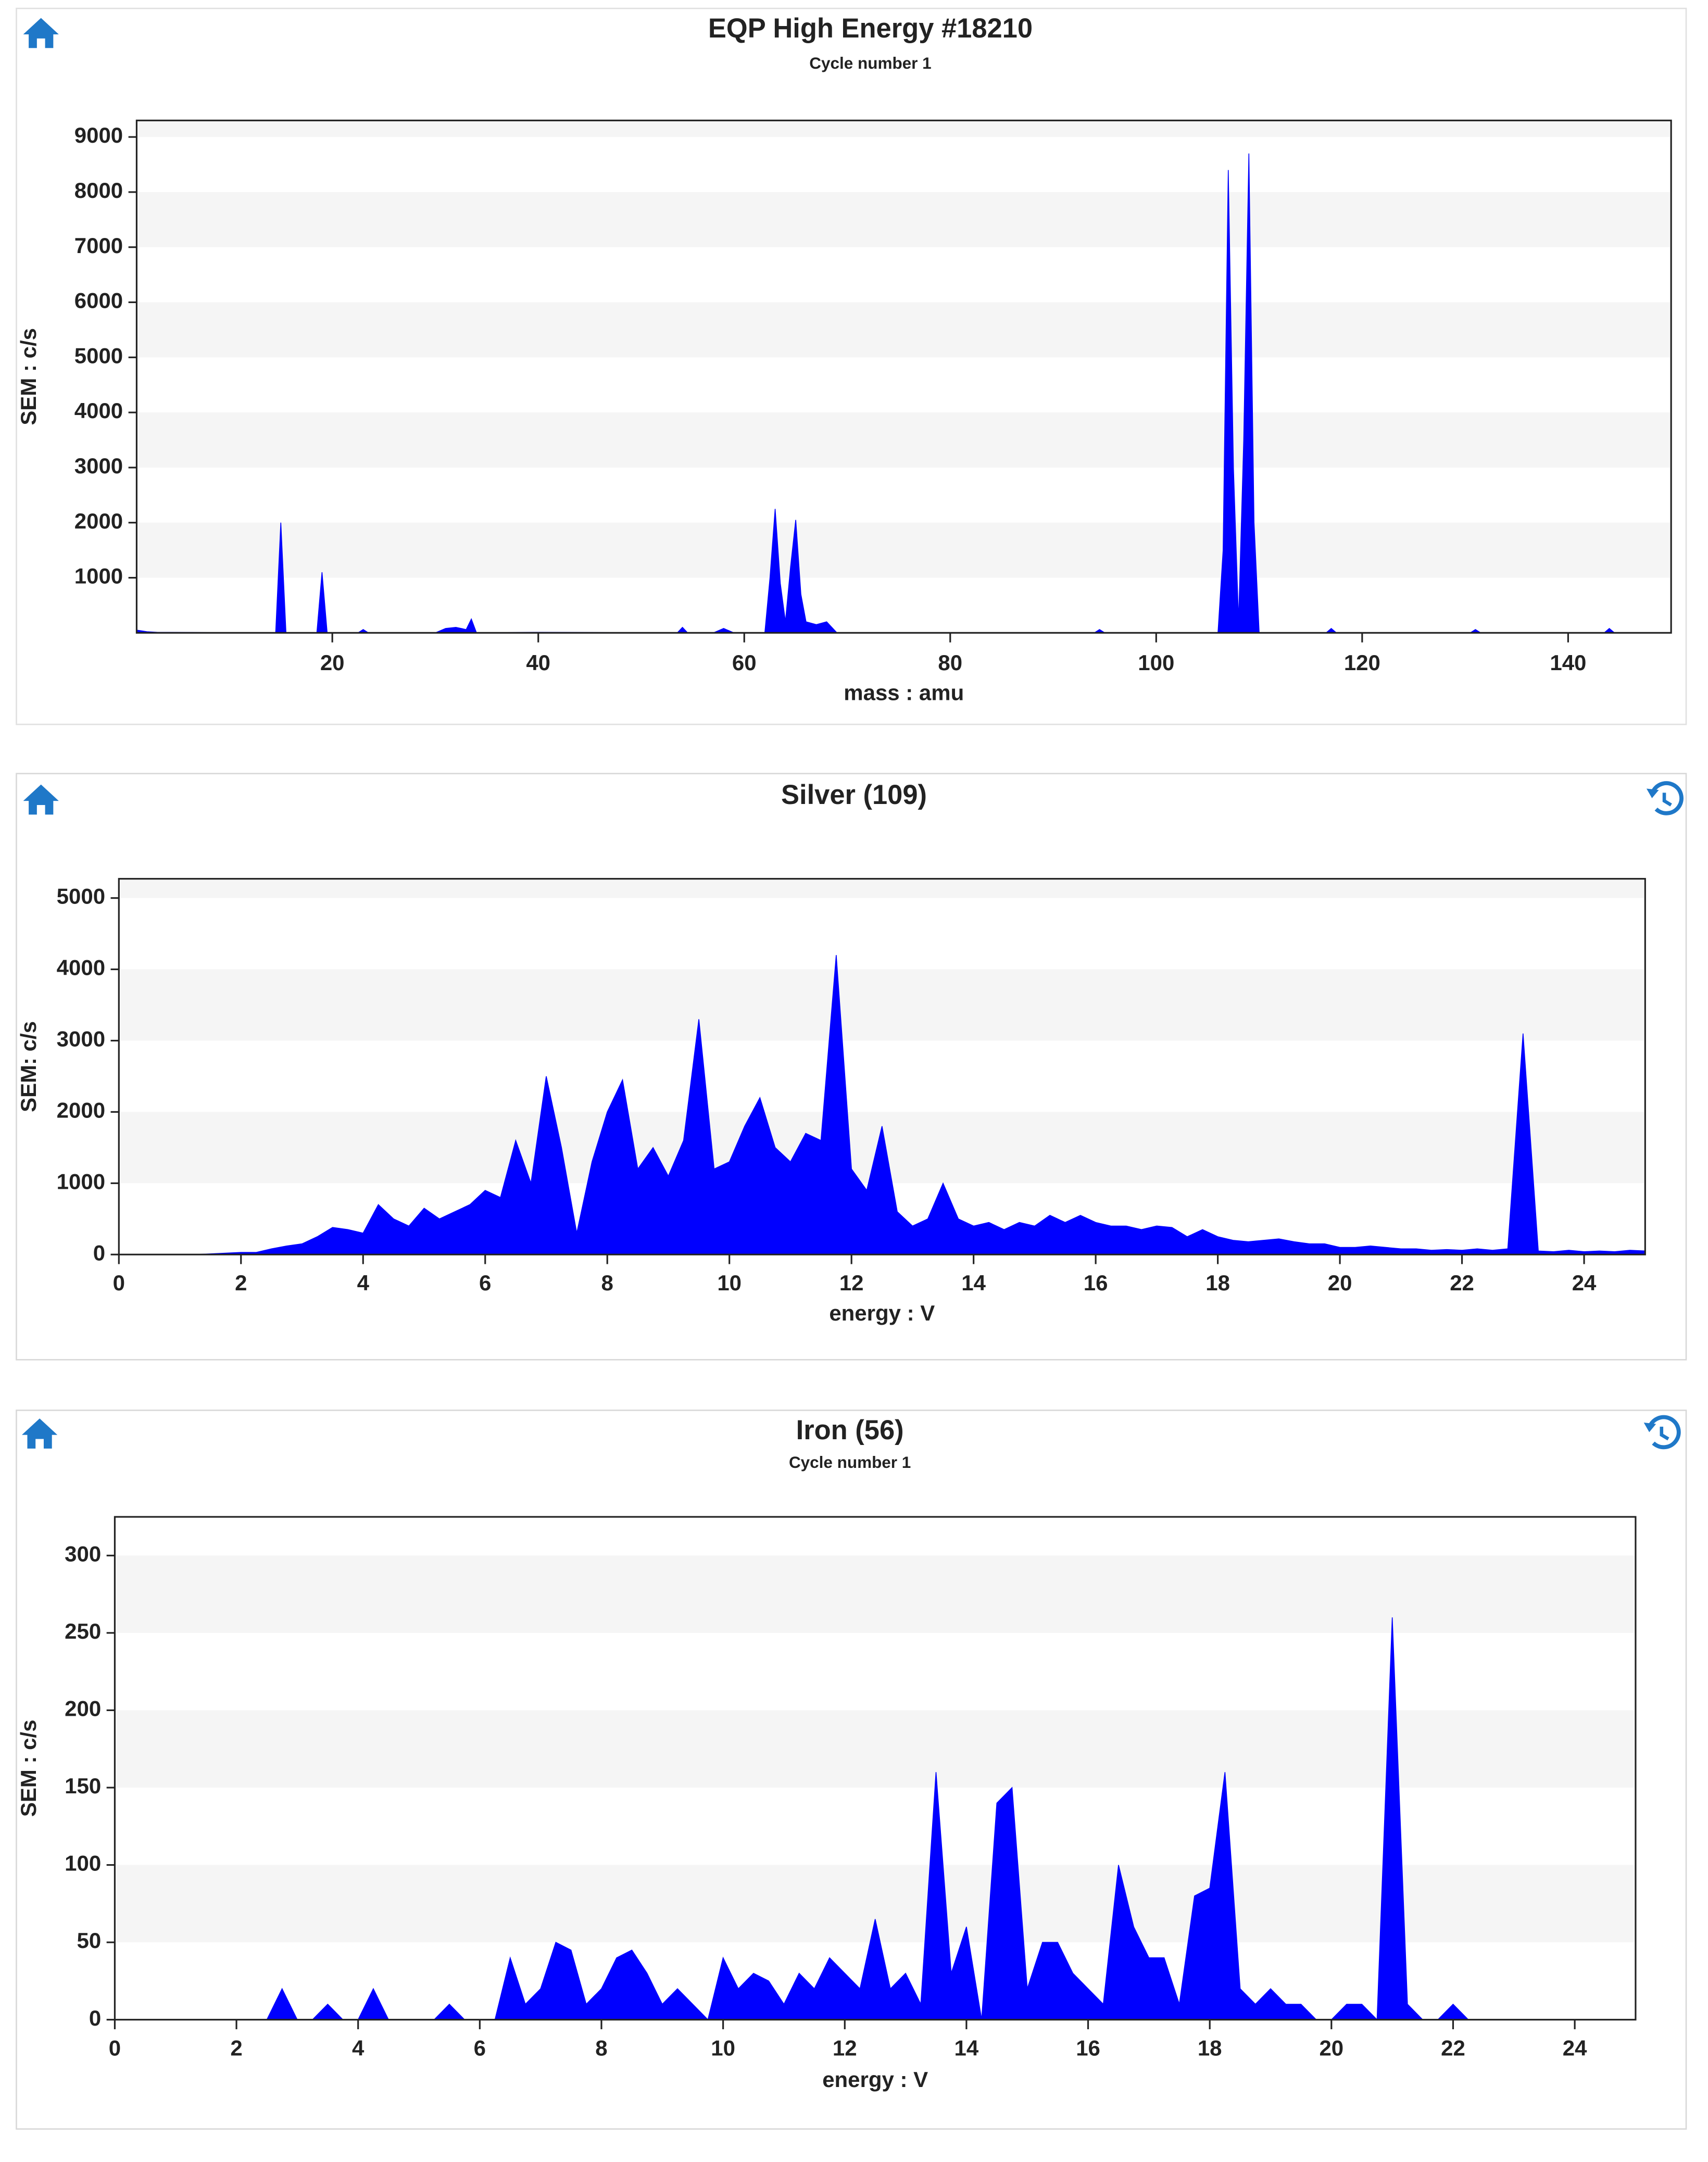 The height and width of the screenshot is (2162, 1708). Describe the element at coordinates (83, 1554) in the screenshot. I see `y-tick-label: 300` at that location.